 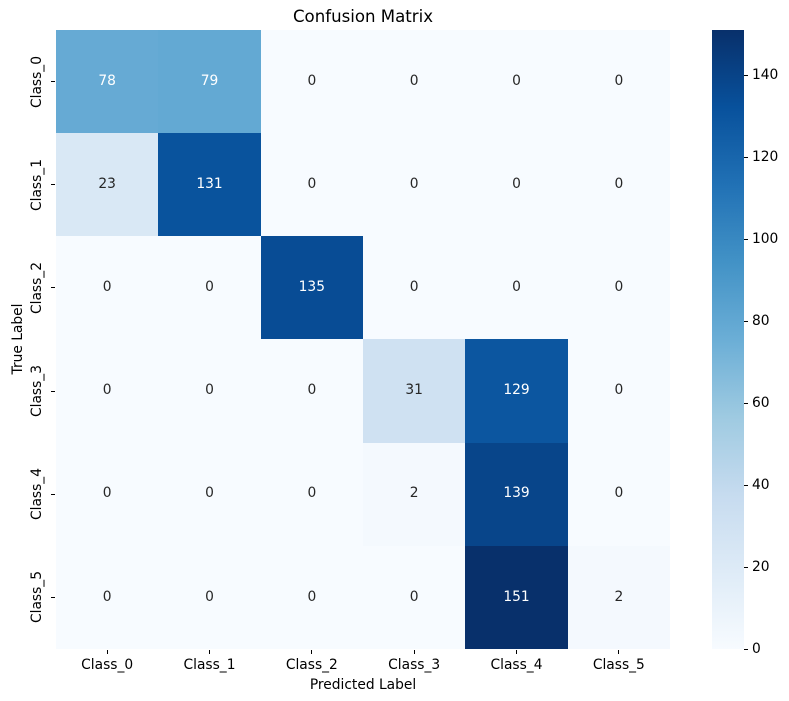 I want to click on x-tick-label: Class_5, so click(x=618, y=665).